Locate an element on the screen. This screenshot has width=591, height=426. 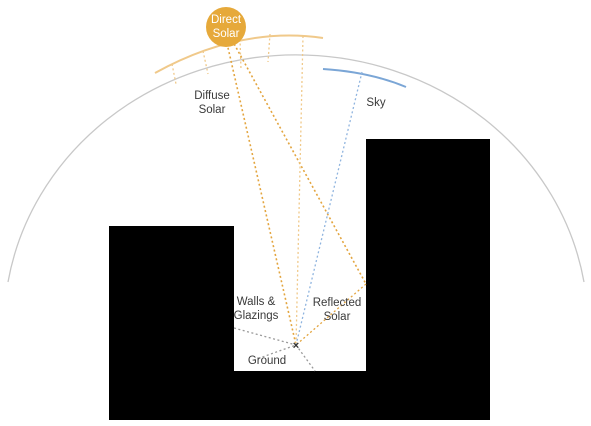
reflected-solar-ray is located at coordinates (331, 314).